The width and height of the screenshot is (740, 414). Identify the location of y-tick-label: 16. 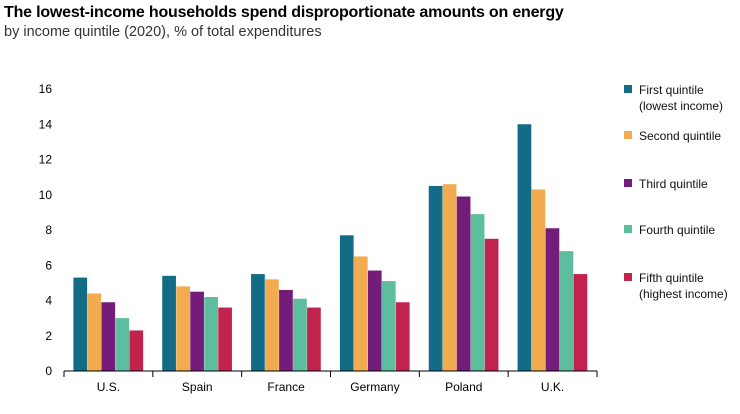
(46, 89).